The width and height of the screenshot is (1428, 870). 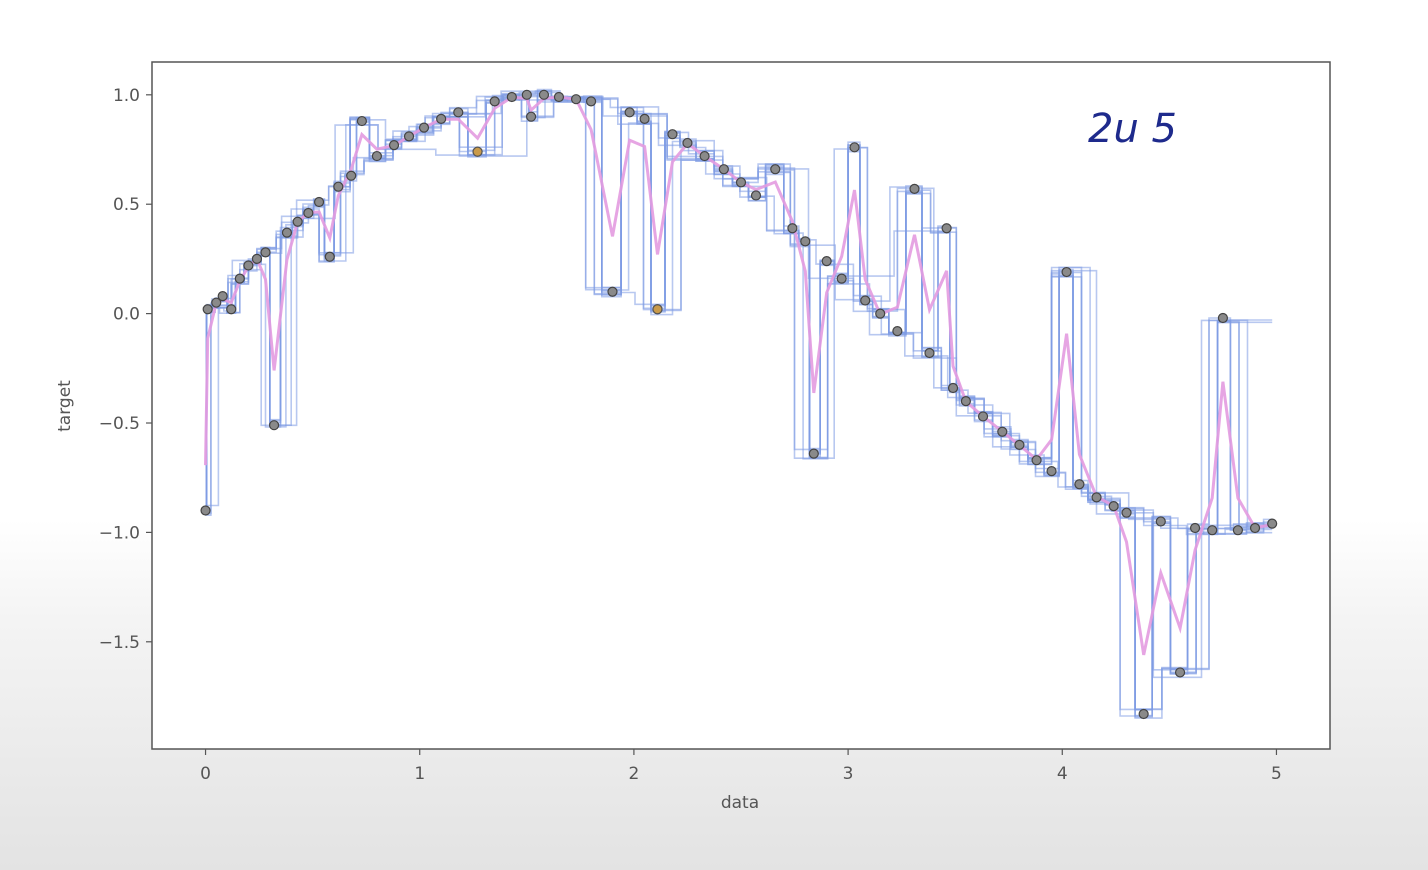 I want to click on y-tick-label: 0.5, so click(x=126, y=205).